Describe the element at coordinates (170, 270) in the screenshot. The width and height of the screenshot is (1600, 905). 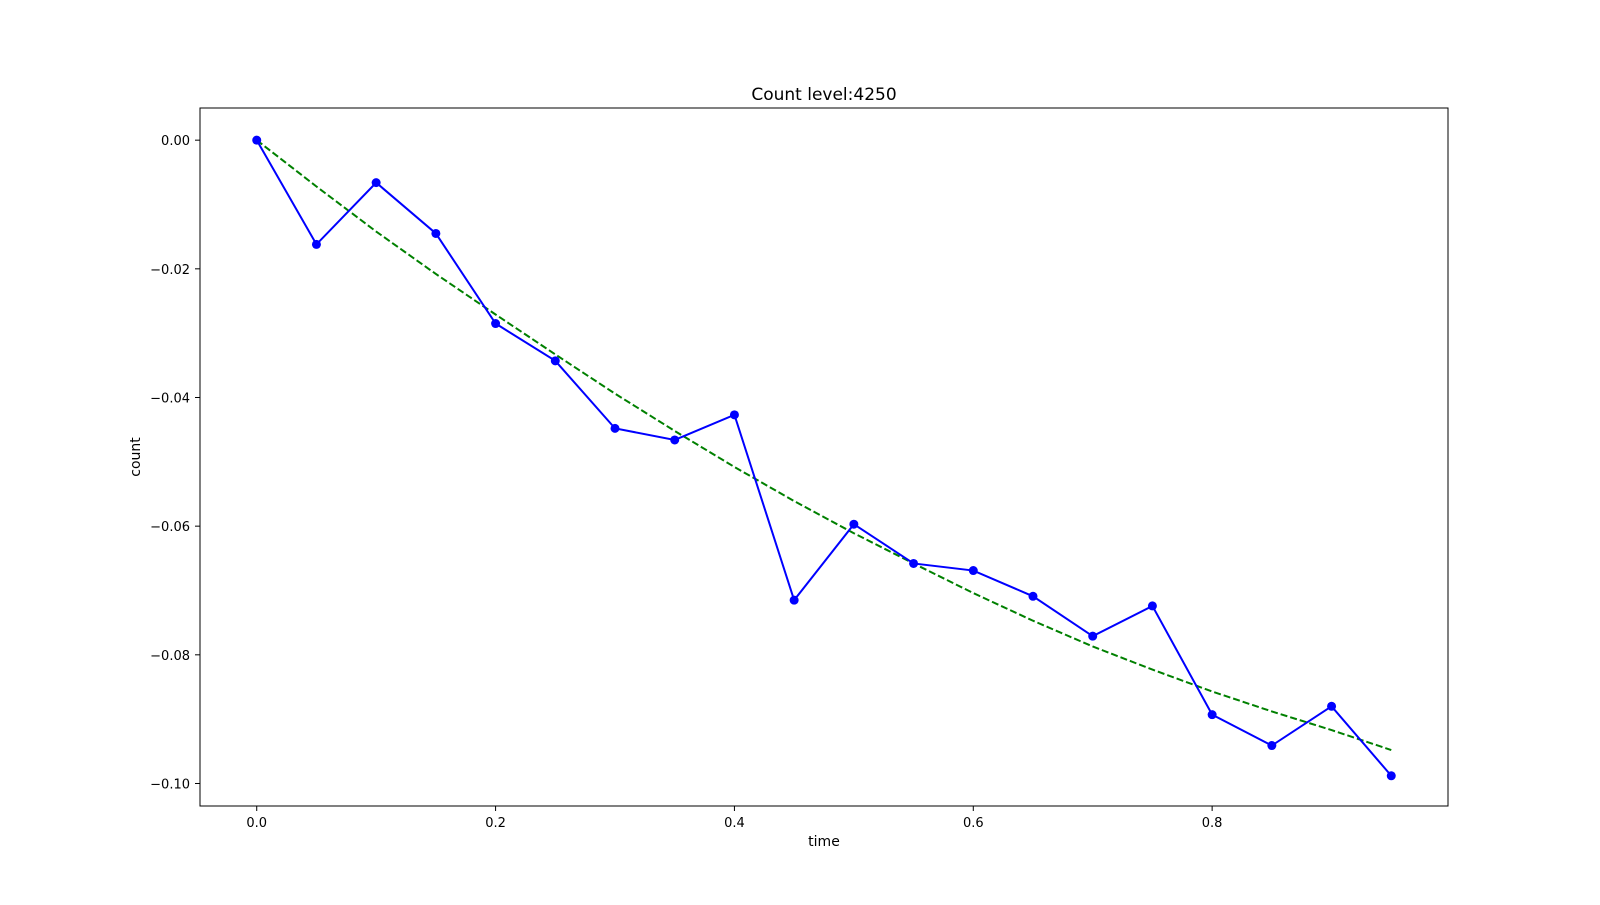
I see `y-tick-label: −0.02` at that location.